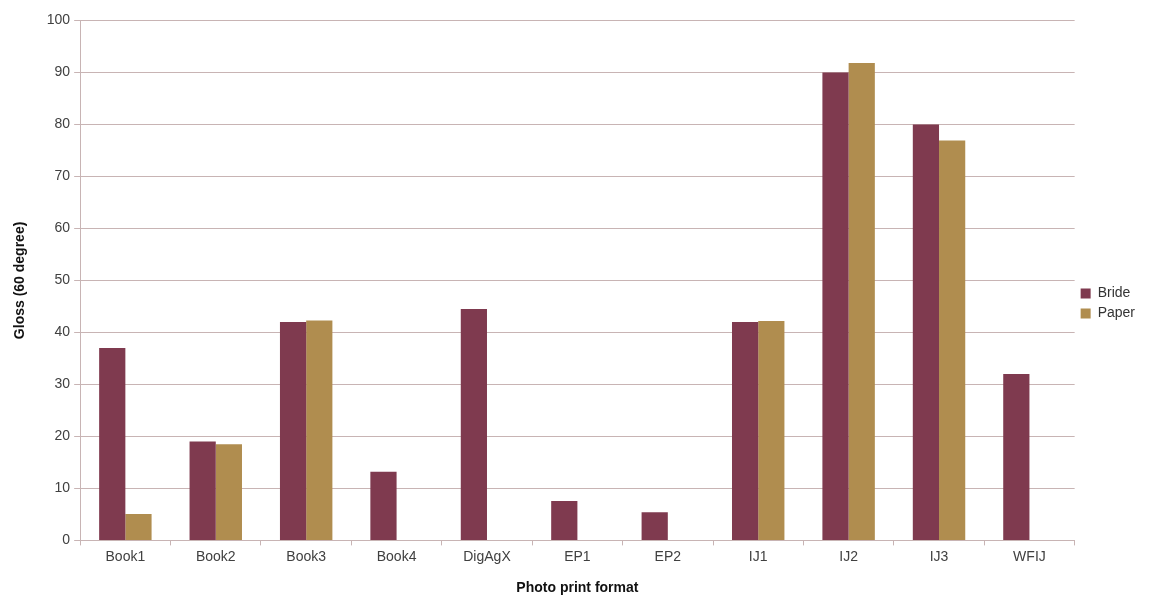  What do you see at coordinates (62, 123) in the screenshot?
I see `y-tick-label: 80` at bounding box center [62, 123].